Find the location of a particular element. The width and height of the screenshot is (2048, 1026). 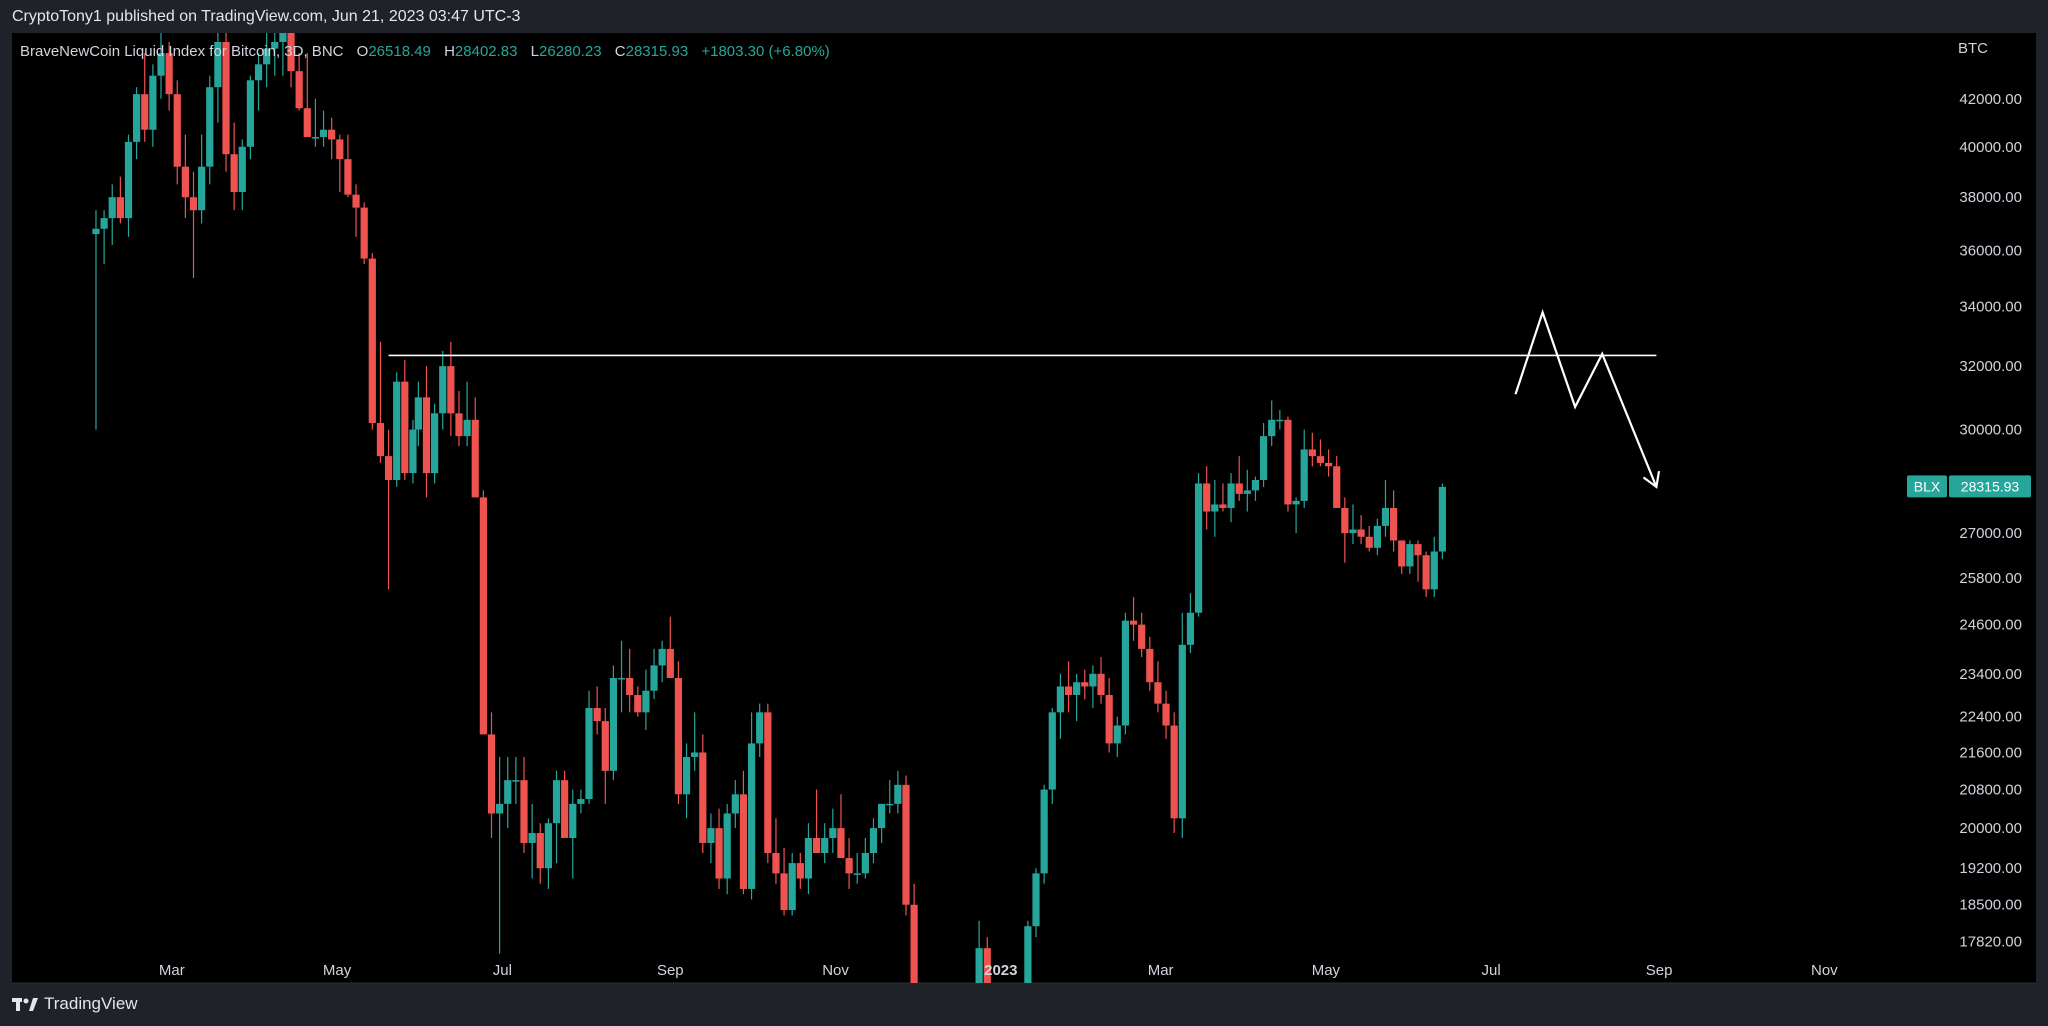

time-tick-label: Nov is located at coordinates (1824, 970).